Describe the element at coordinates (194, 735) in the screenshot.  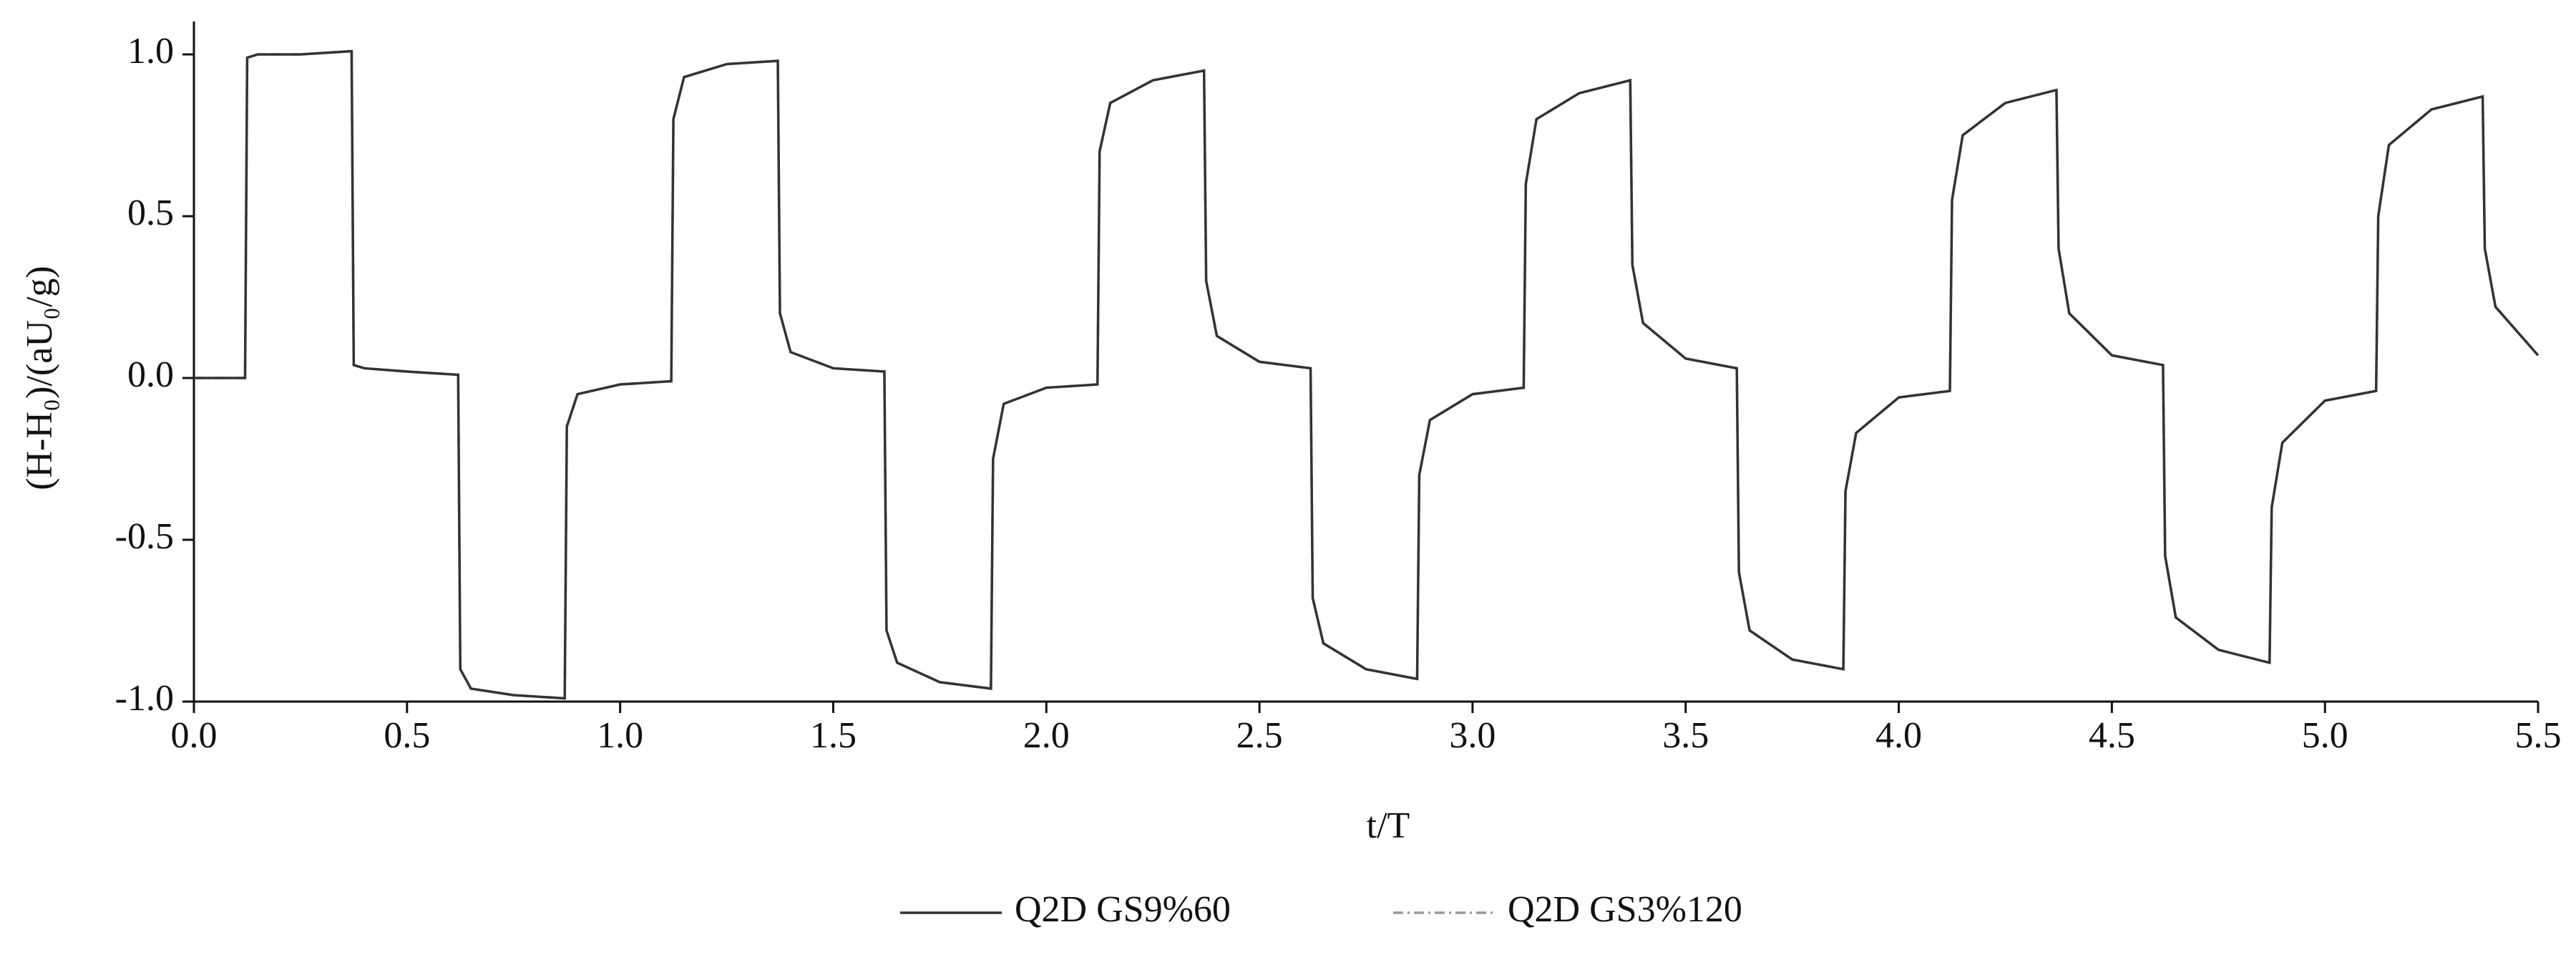
I see `x-tick-label: 0.0` at that location.